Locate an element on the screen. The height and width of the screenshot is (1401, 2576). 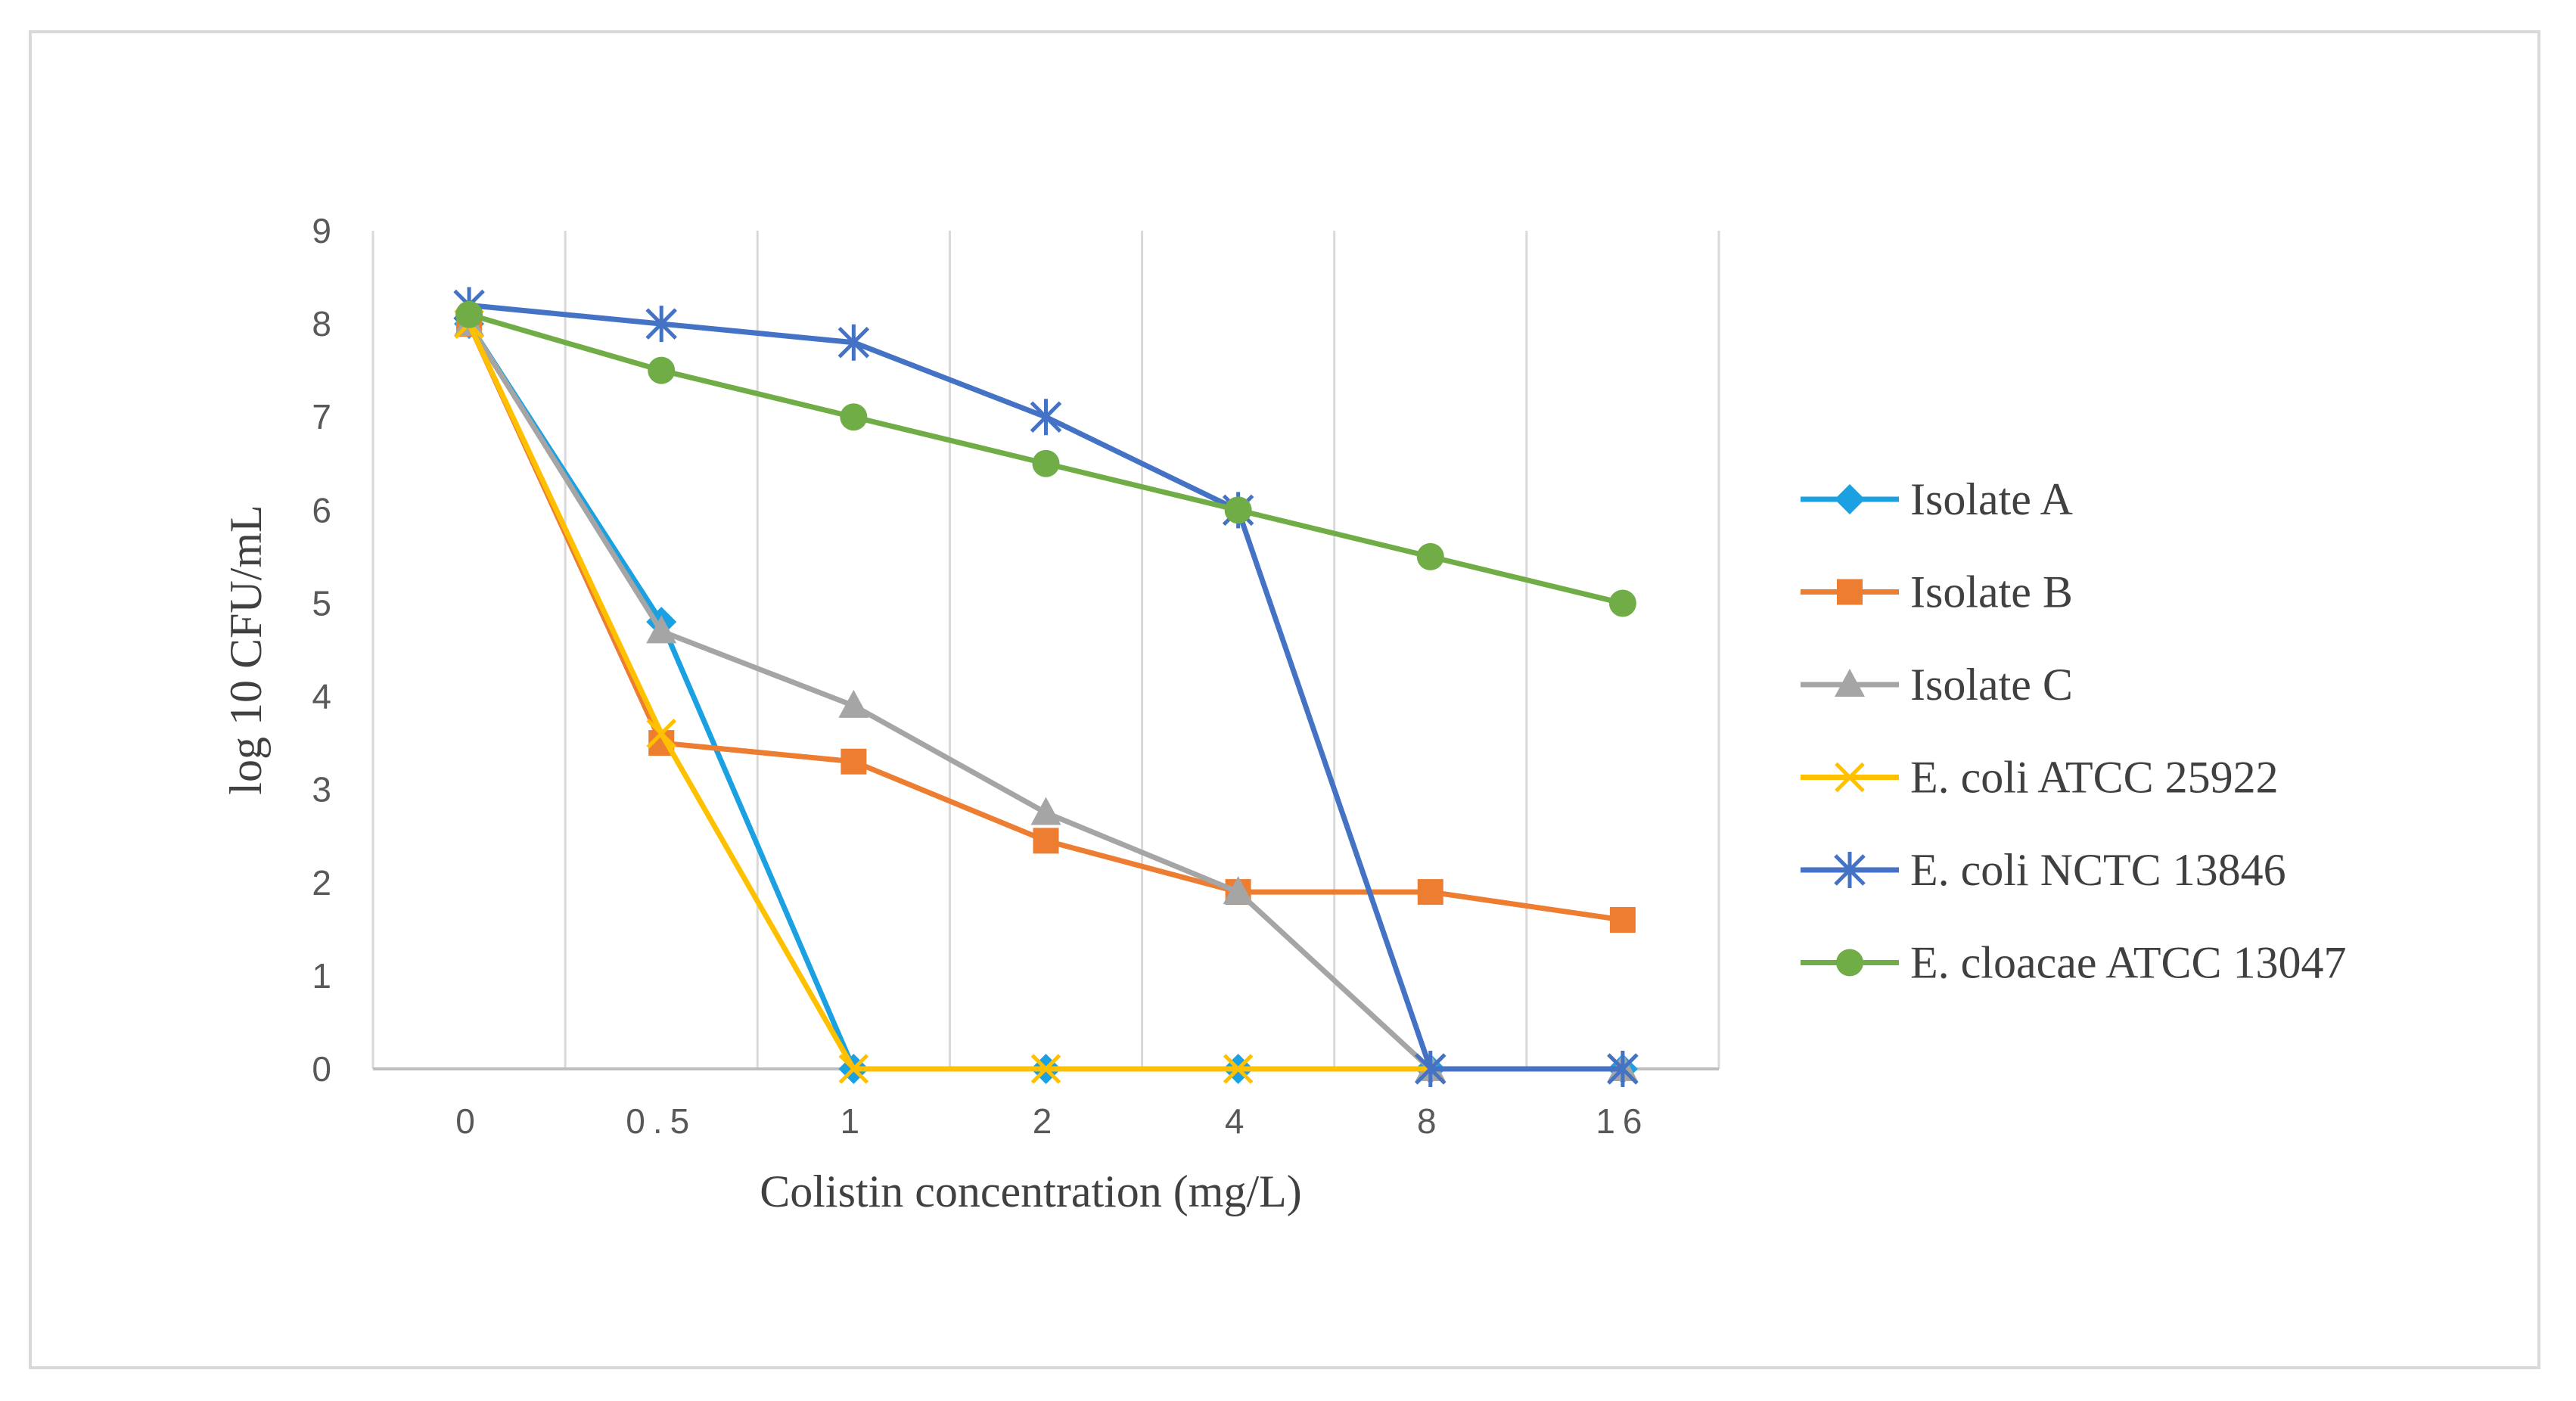
legend-item: E. coli NCTC 13846 is located at coordinates (2043, 870).